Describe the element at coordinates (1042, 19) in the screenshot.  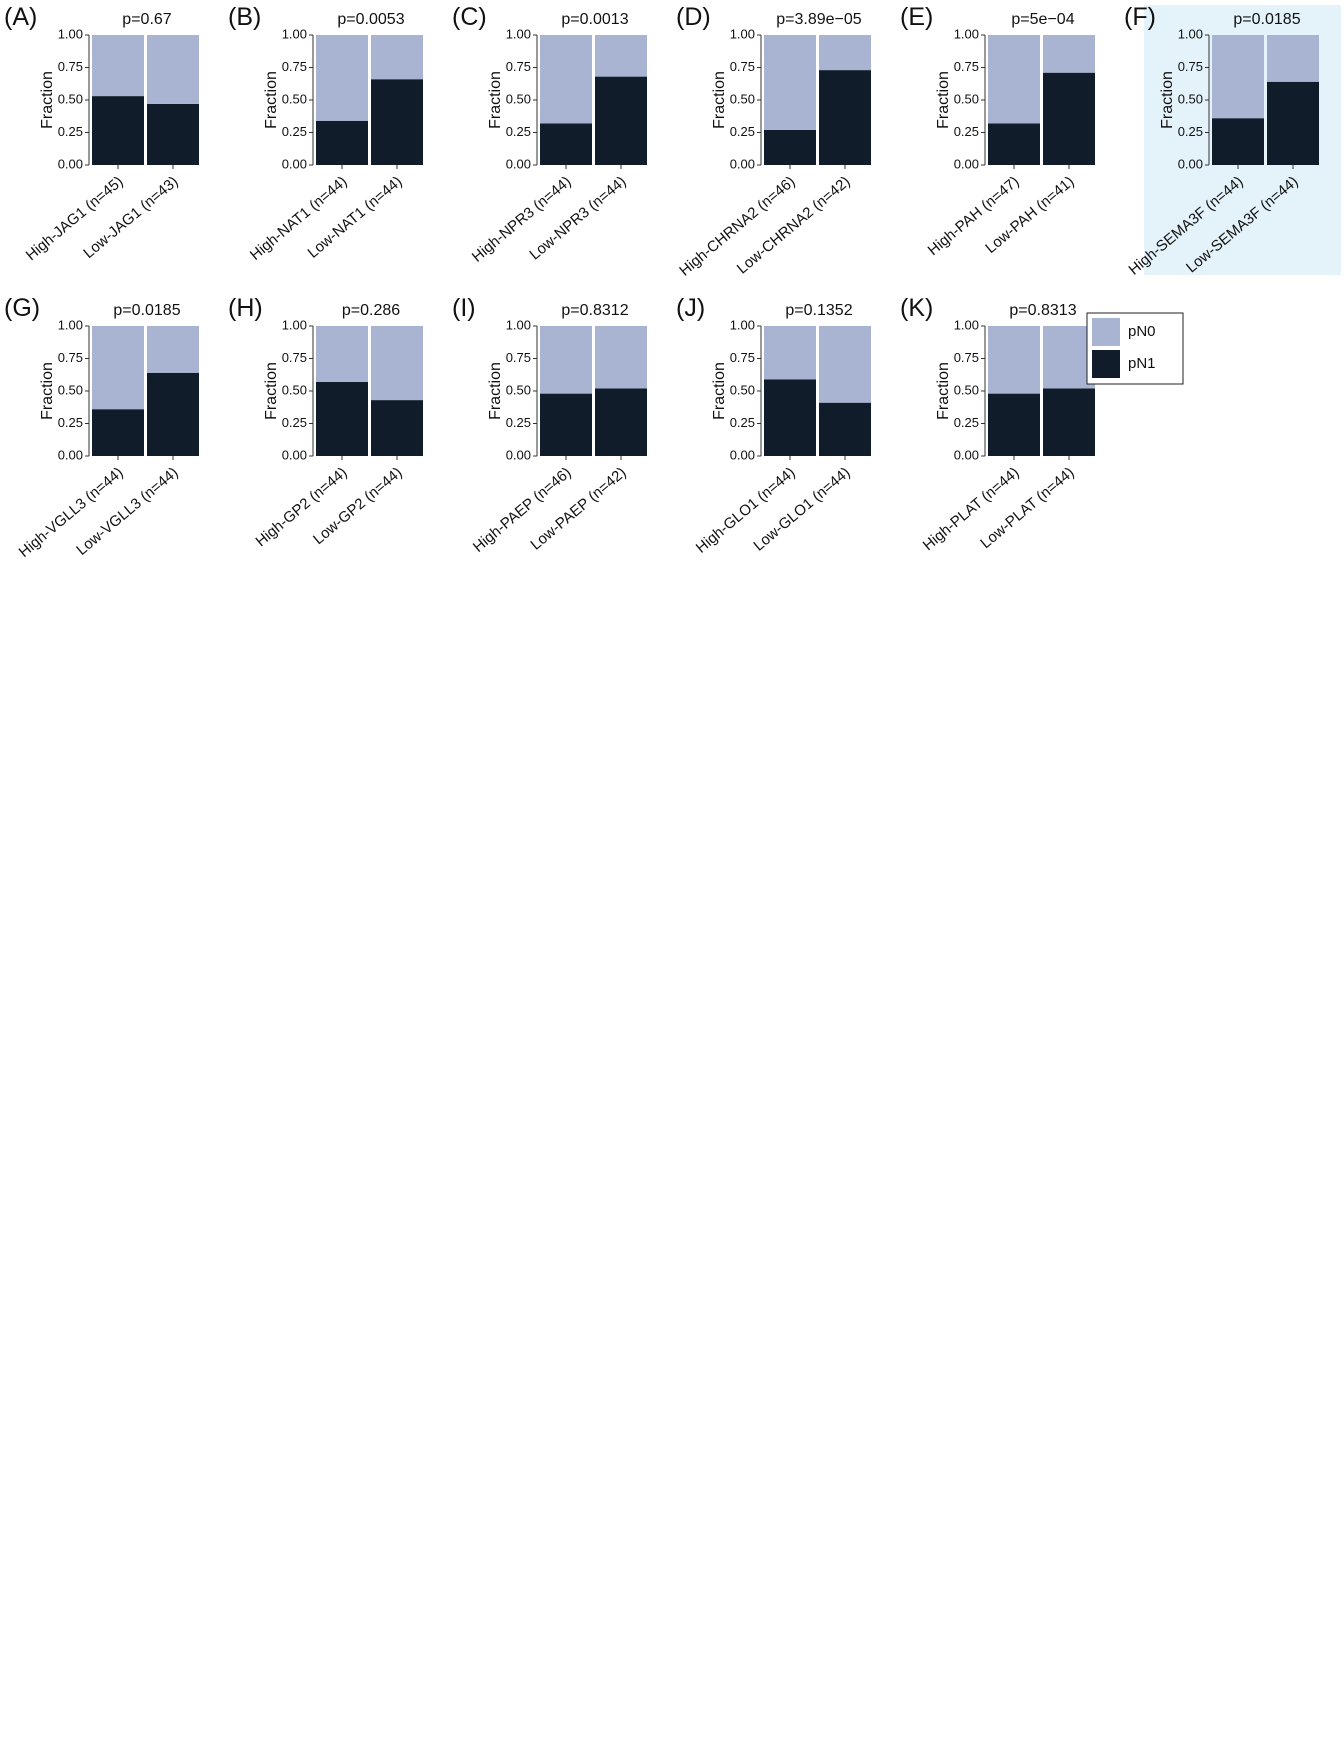
I see `chart-title: p=5e−04` at that location.